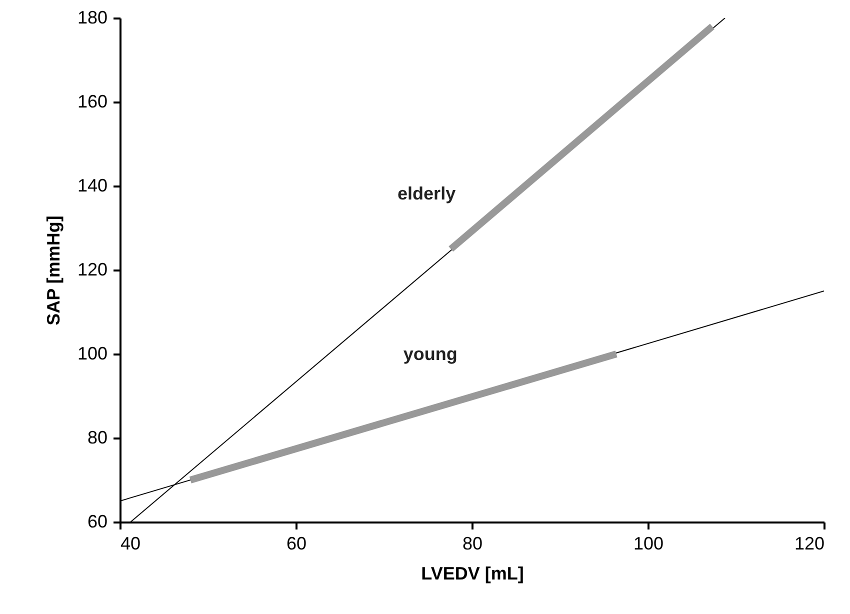  I want to click on x-axis-title: LVEDV [mL], so click(472, 574).